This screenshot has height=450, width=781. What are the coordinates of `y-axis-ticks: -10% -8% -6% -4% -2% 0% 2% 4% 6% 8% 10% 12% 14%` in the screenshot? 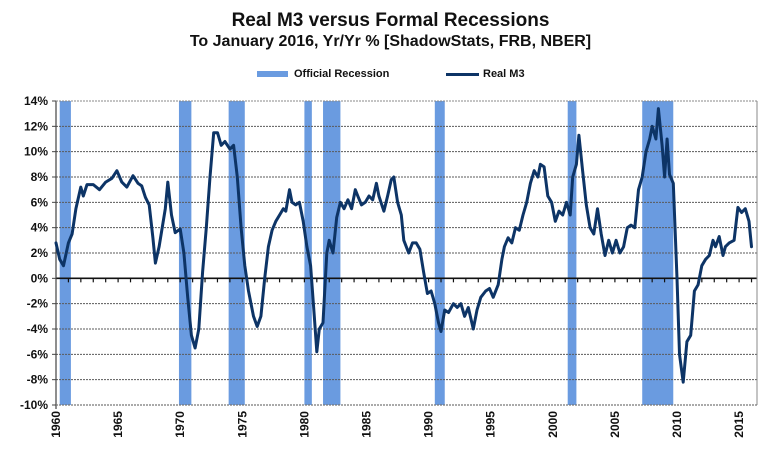 It's located at (34, 253).